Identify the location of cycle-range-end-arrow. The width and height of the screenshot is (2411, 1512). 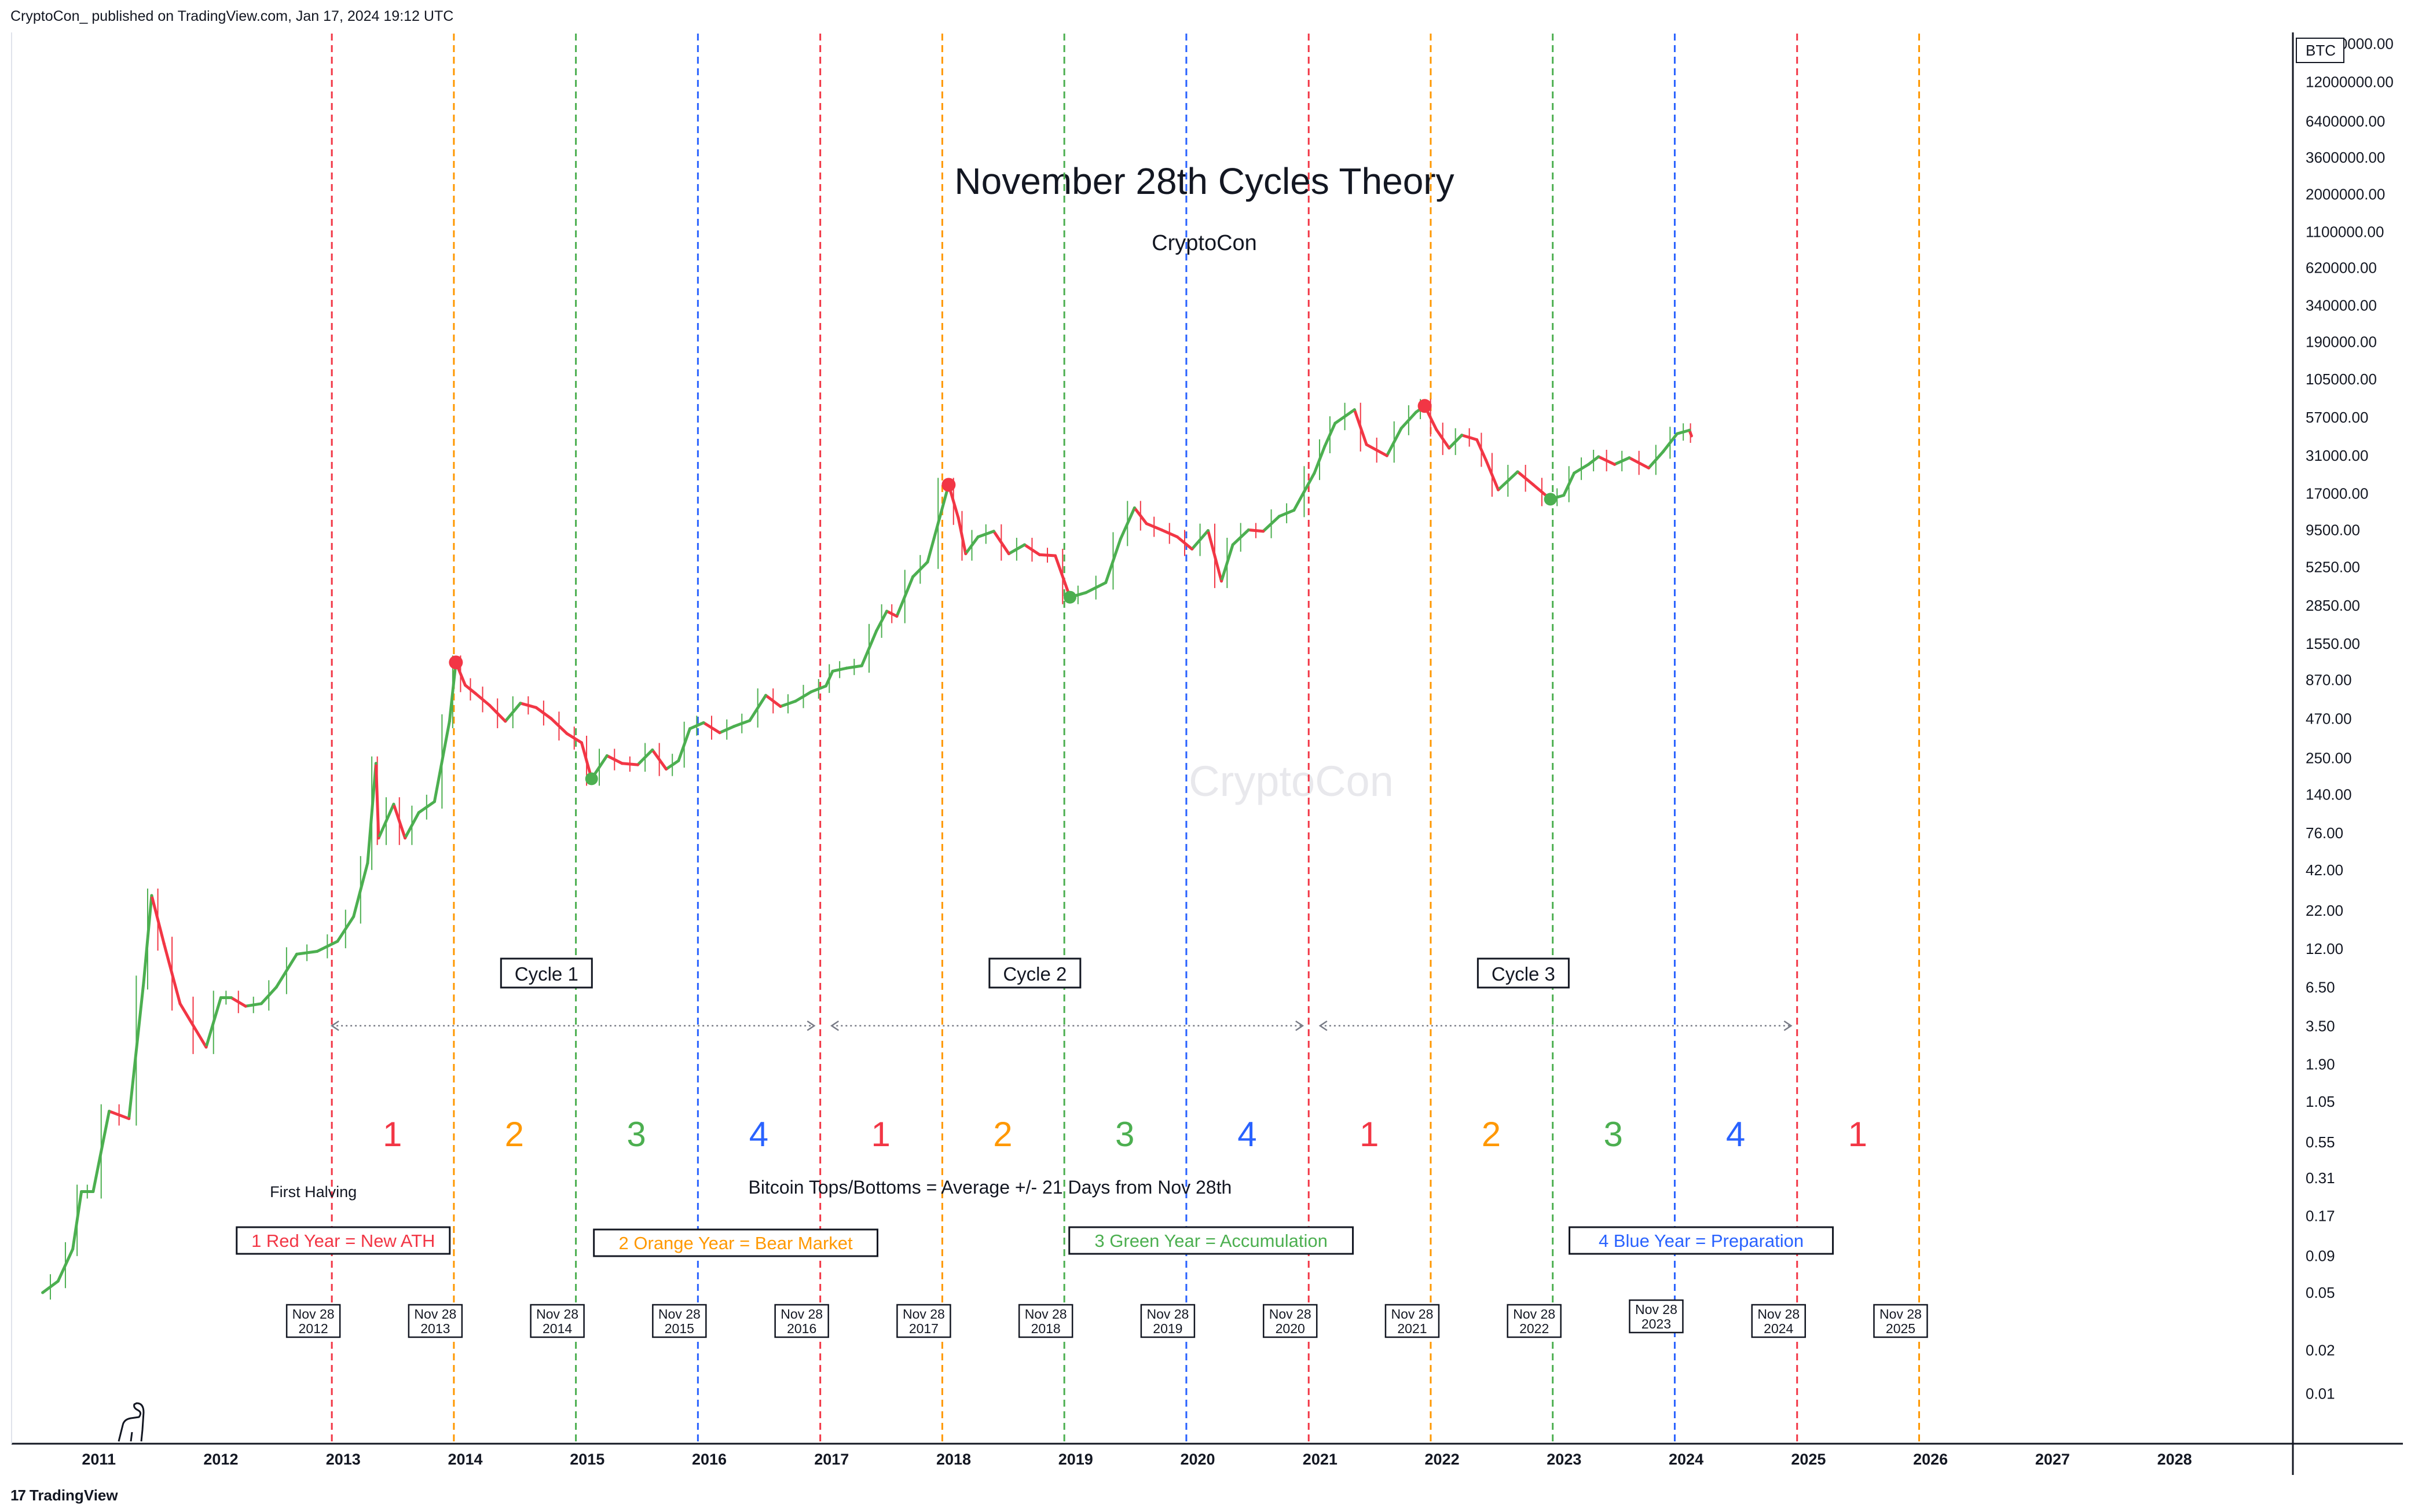
(1788, 1026).